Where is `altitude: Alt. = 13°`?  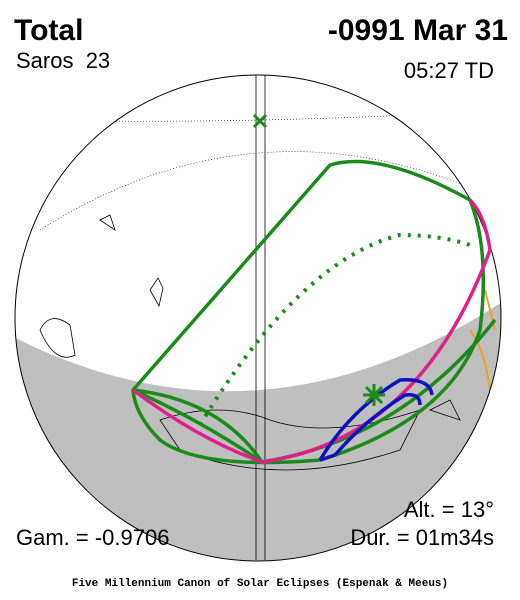
altitude: Alt. = 13° is located at coordinates (449, 509).